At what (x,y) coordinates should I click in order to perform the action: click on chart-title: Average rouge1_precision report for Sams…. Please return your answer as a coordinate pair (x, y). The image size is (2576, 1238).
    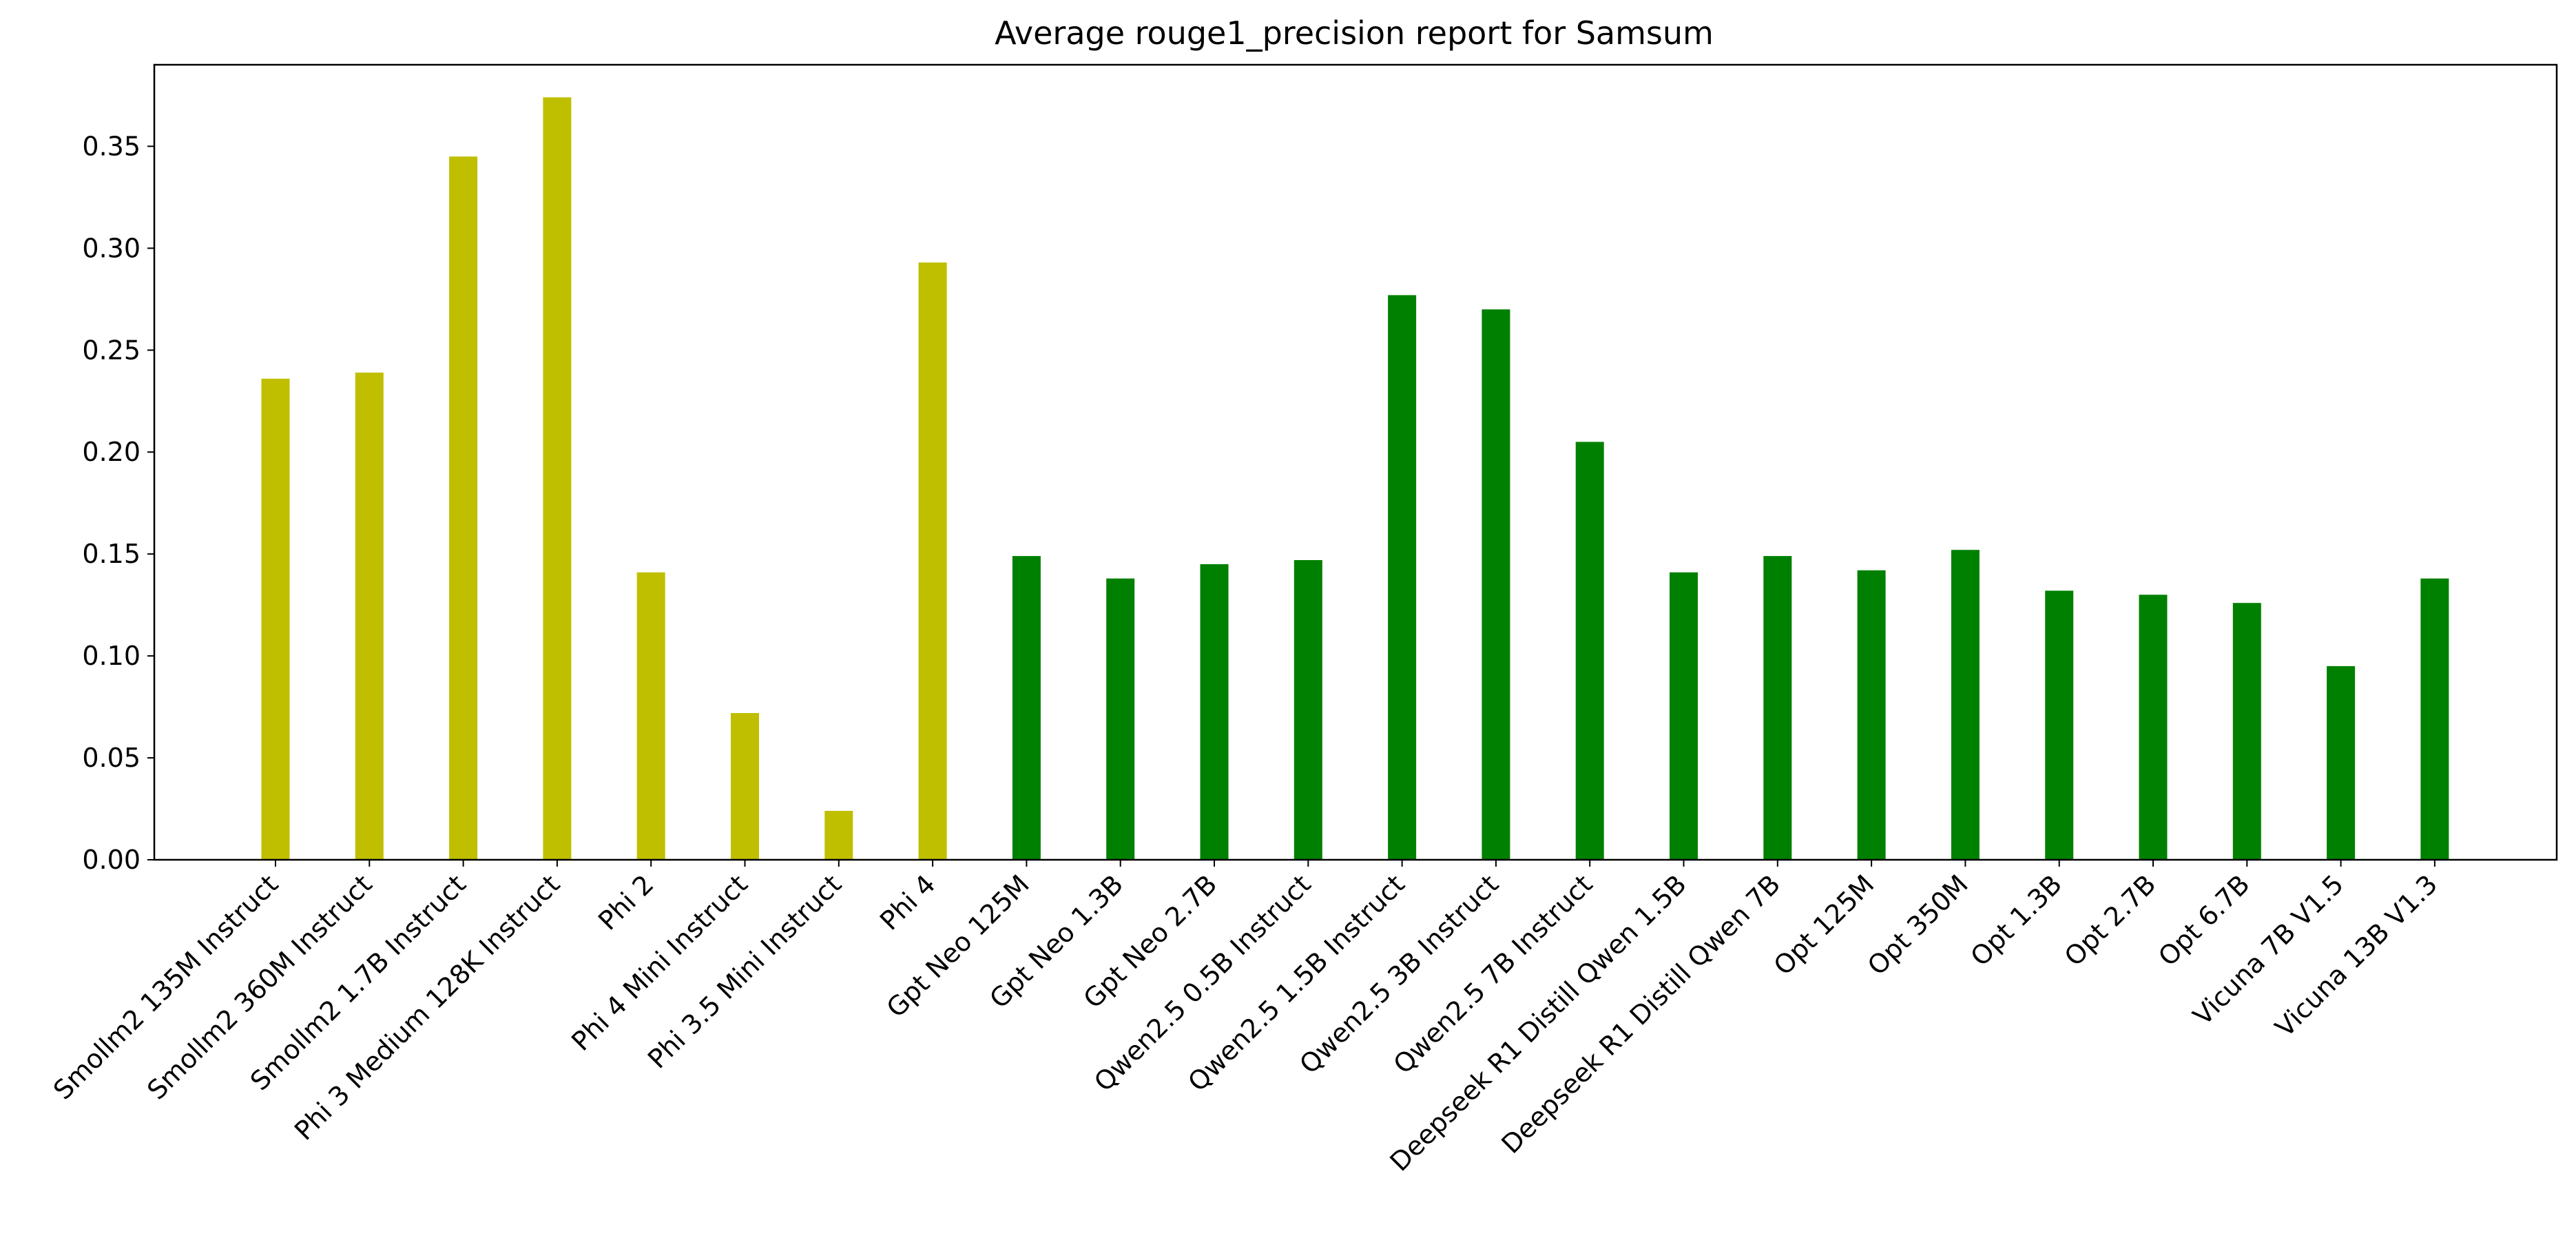
    Looking at the image, I should click on (1354, 33).